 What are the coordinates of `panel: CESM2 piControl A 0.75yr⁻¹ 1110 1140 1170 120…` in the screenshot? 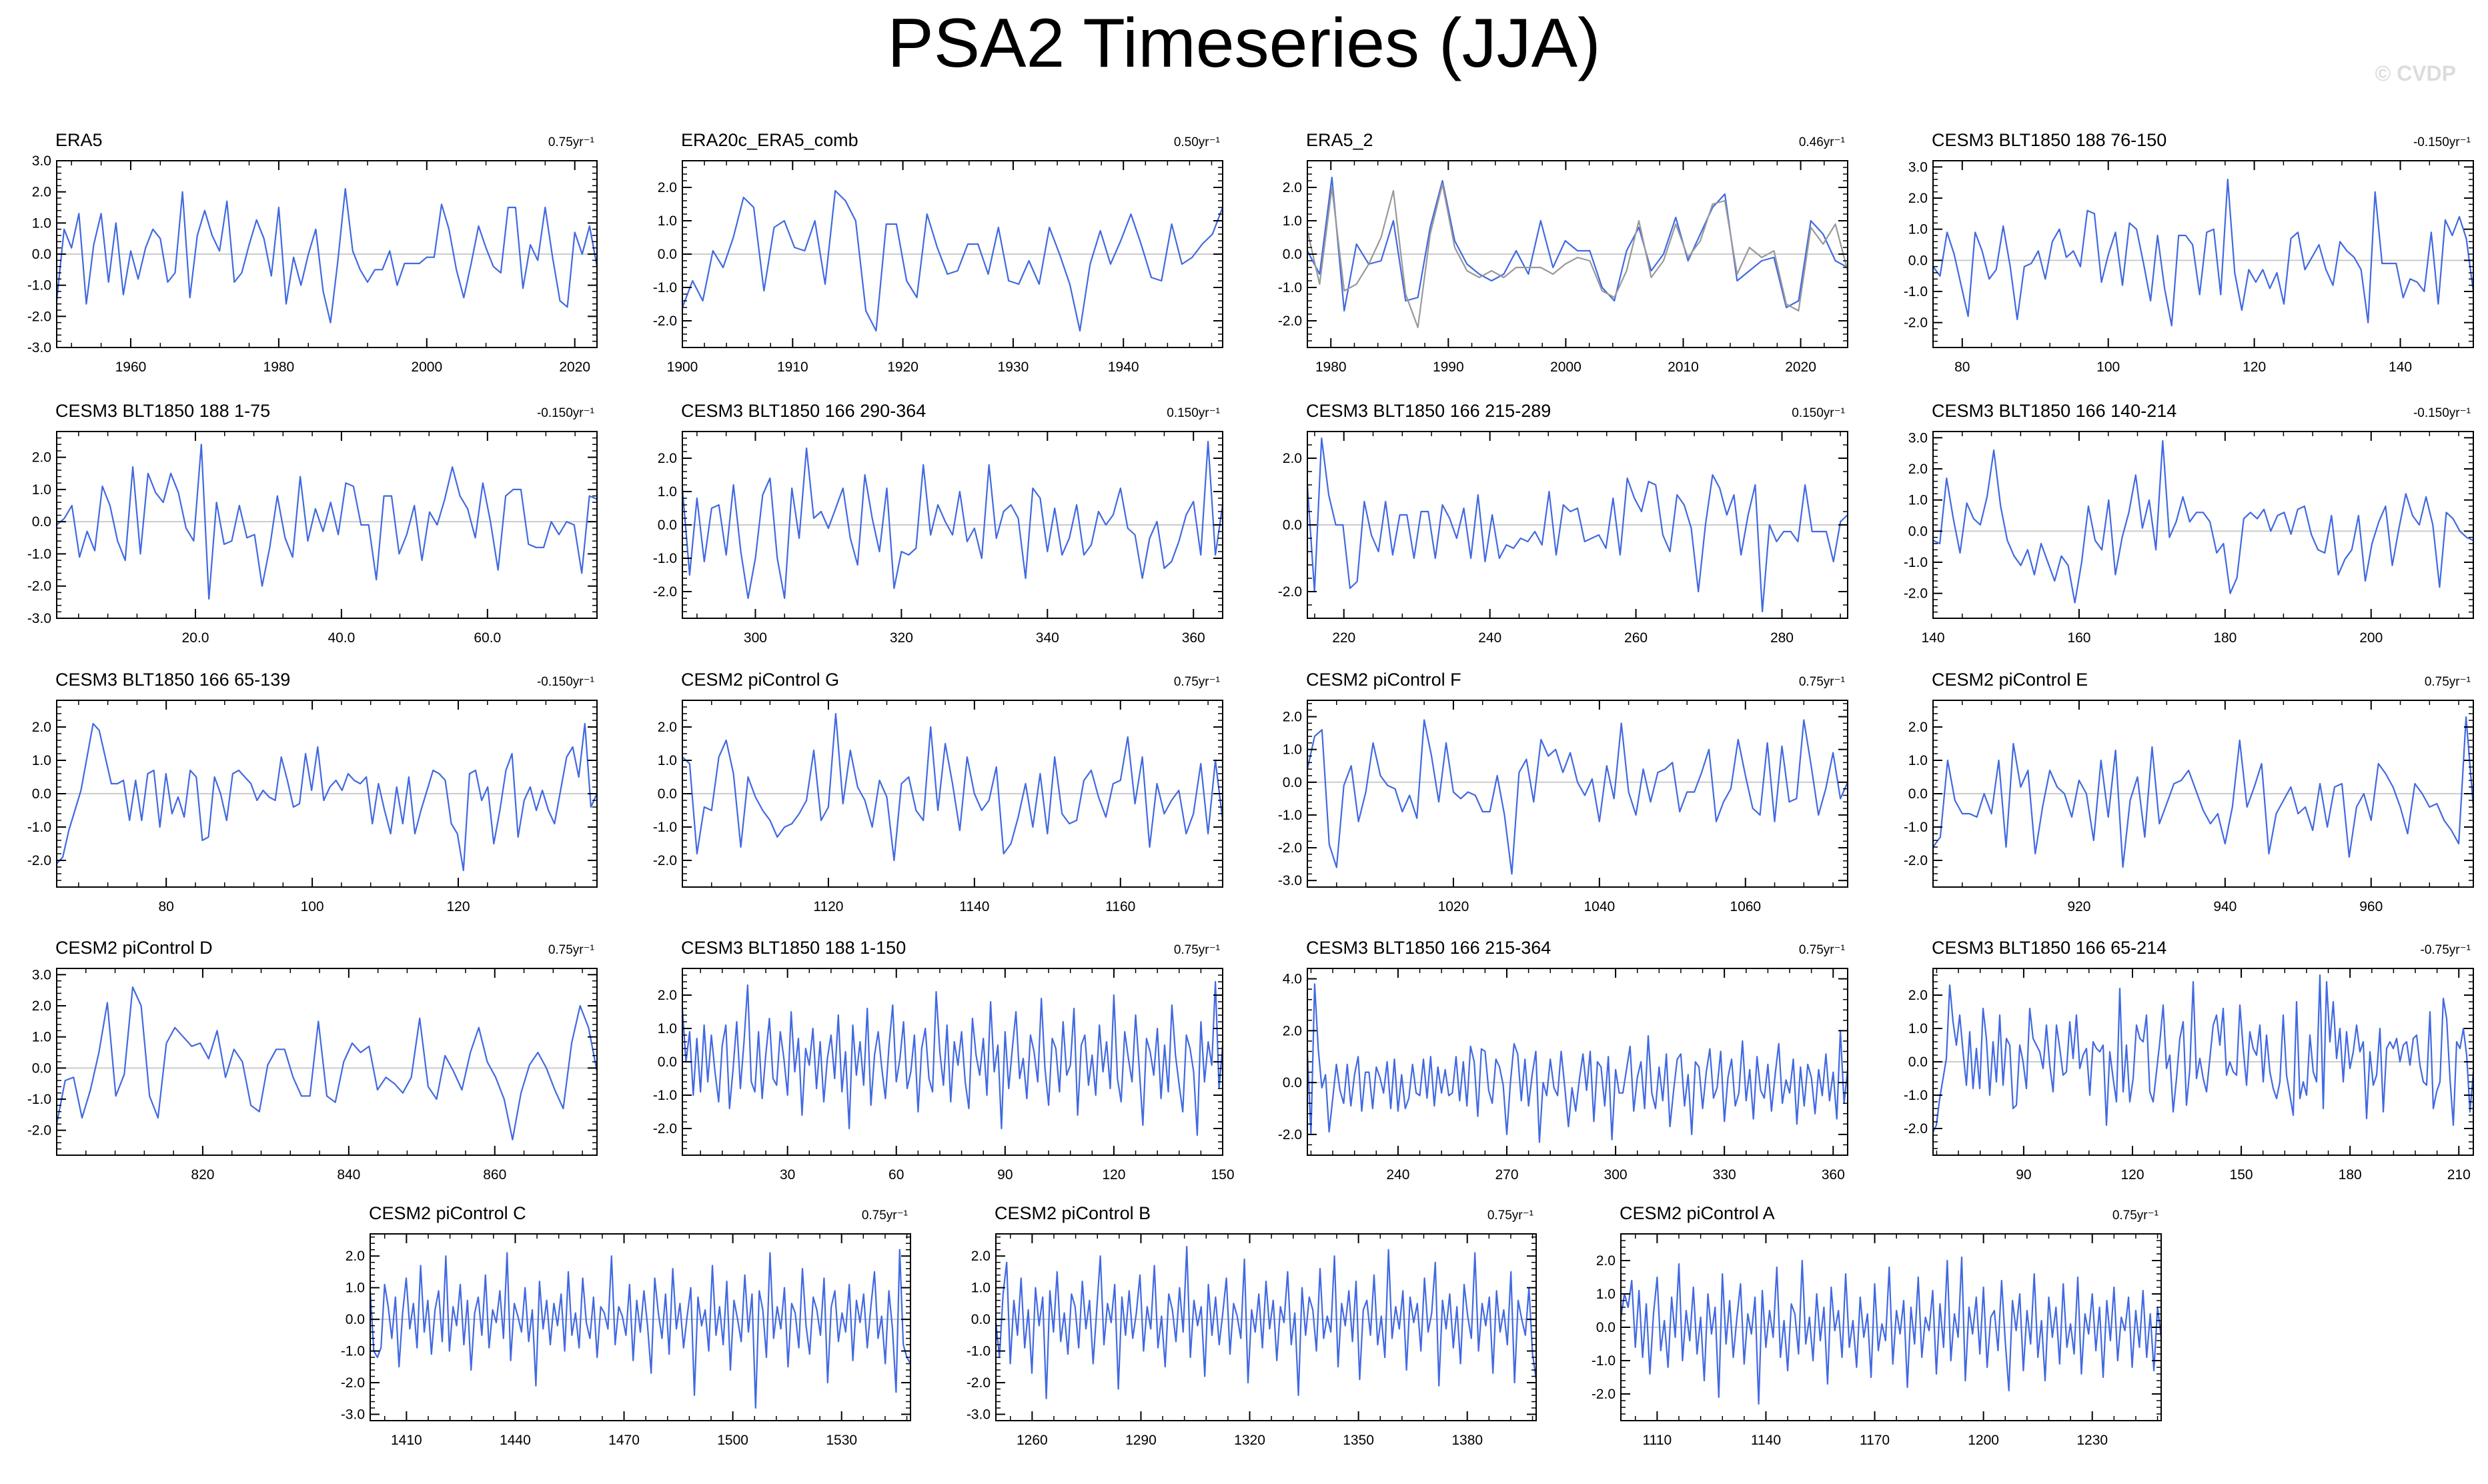 It's located at (1877, 1325).